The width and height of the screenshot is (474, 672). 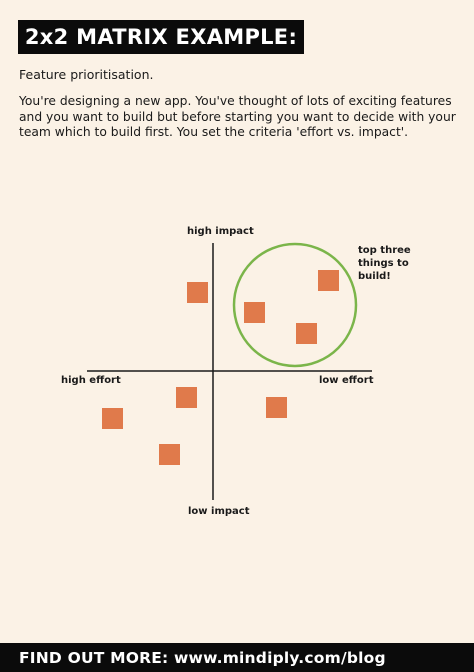 I want to click on top-three-circle, so click(x=295, y=305).